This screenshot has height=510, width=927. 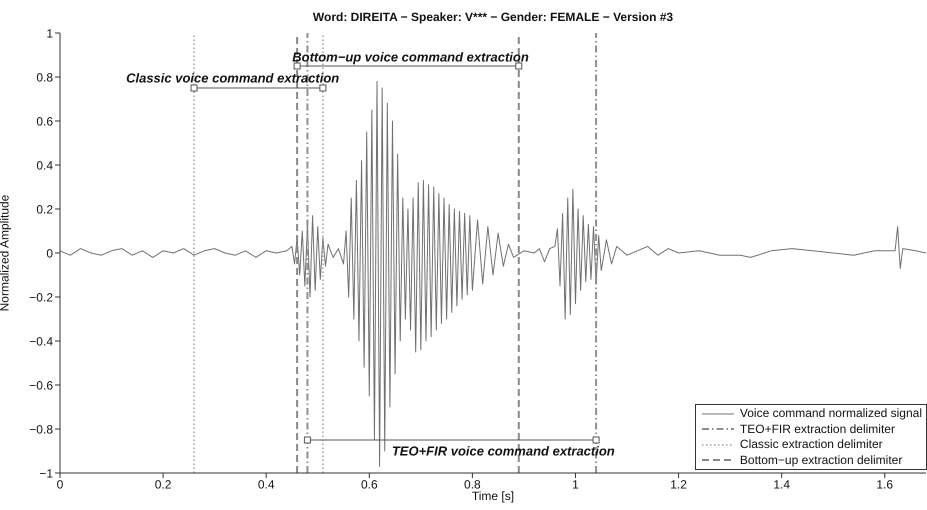 I want to click on x-tick-label: 0.4, so click(x=266, y=485).